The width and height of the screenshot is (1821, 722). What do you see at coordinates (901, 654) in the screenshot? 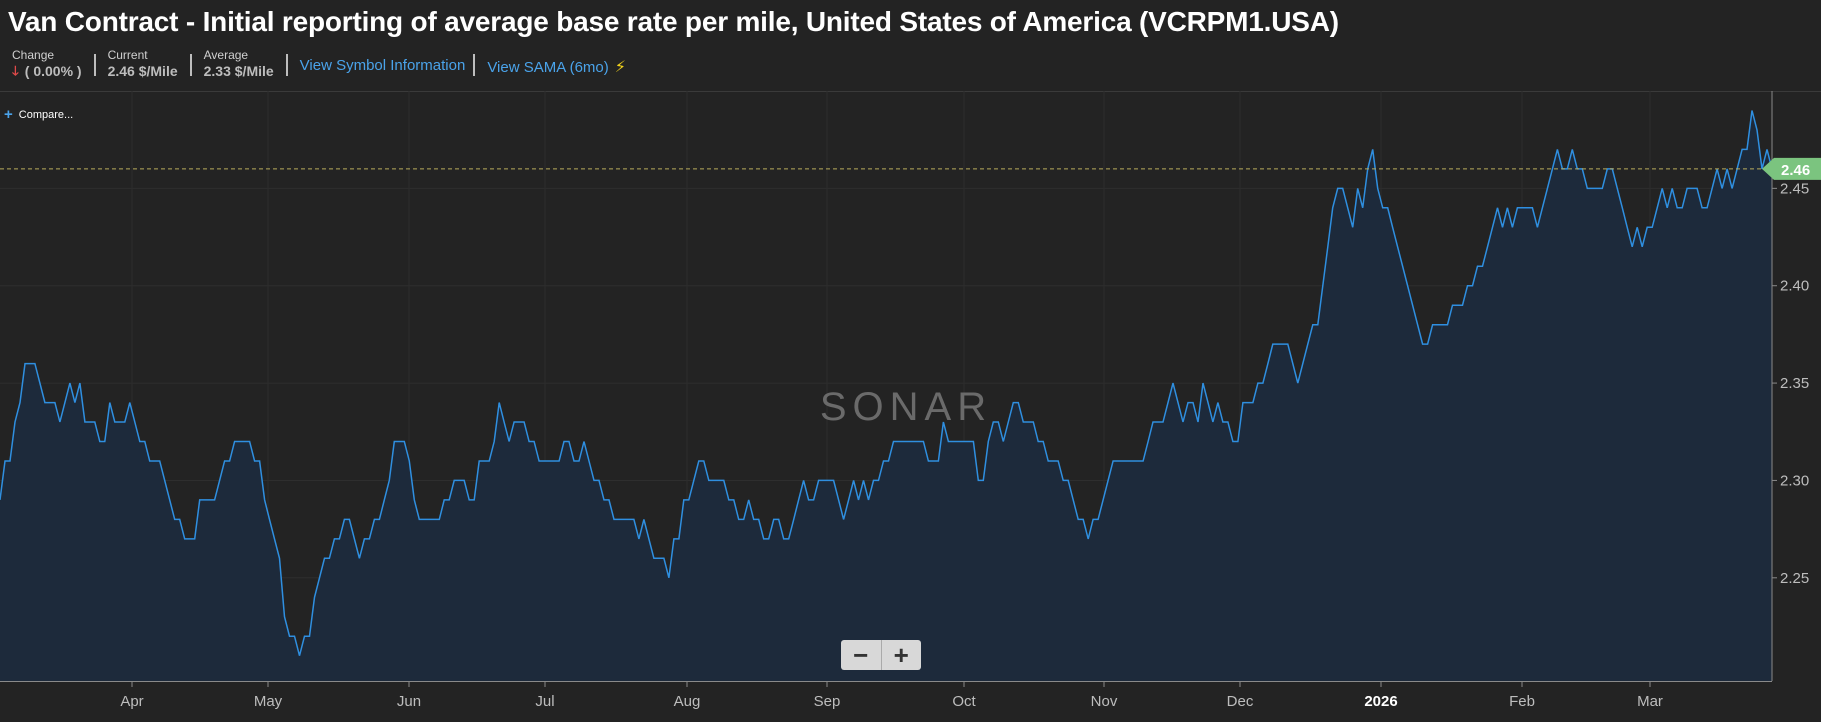
I see `zoom-in-button: +` at bounding box center [901, 654].